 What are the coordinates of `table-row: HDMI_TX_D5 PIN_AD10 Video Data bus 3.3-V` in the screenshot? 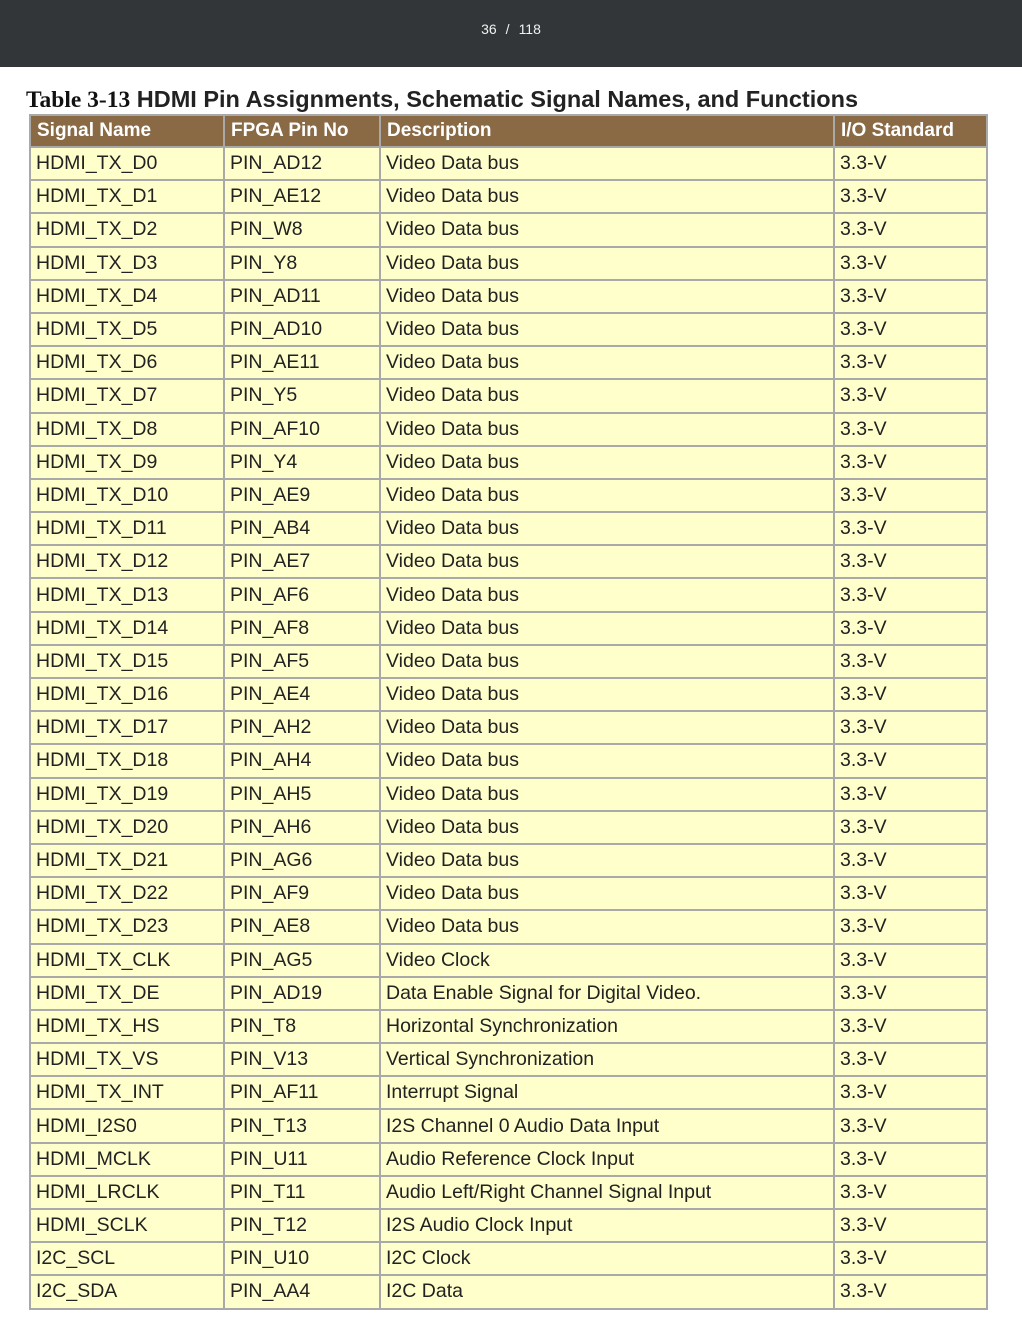 It's located at (508, 329).